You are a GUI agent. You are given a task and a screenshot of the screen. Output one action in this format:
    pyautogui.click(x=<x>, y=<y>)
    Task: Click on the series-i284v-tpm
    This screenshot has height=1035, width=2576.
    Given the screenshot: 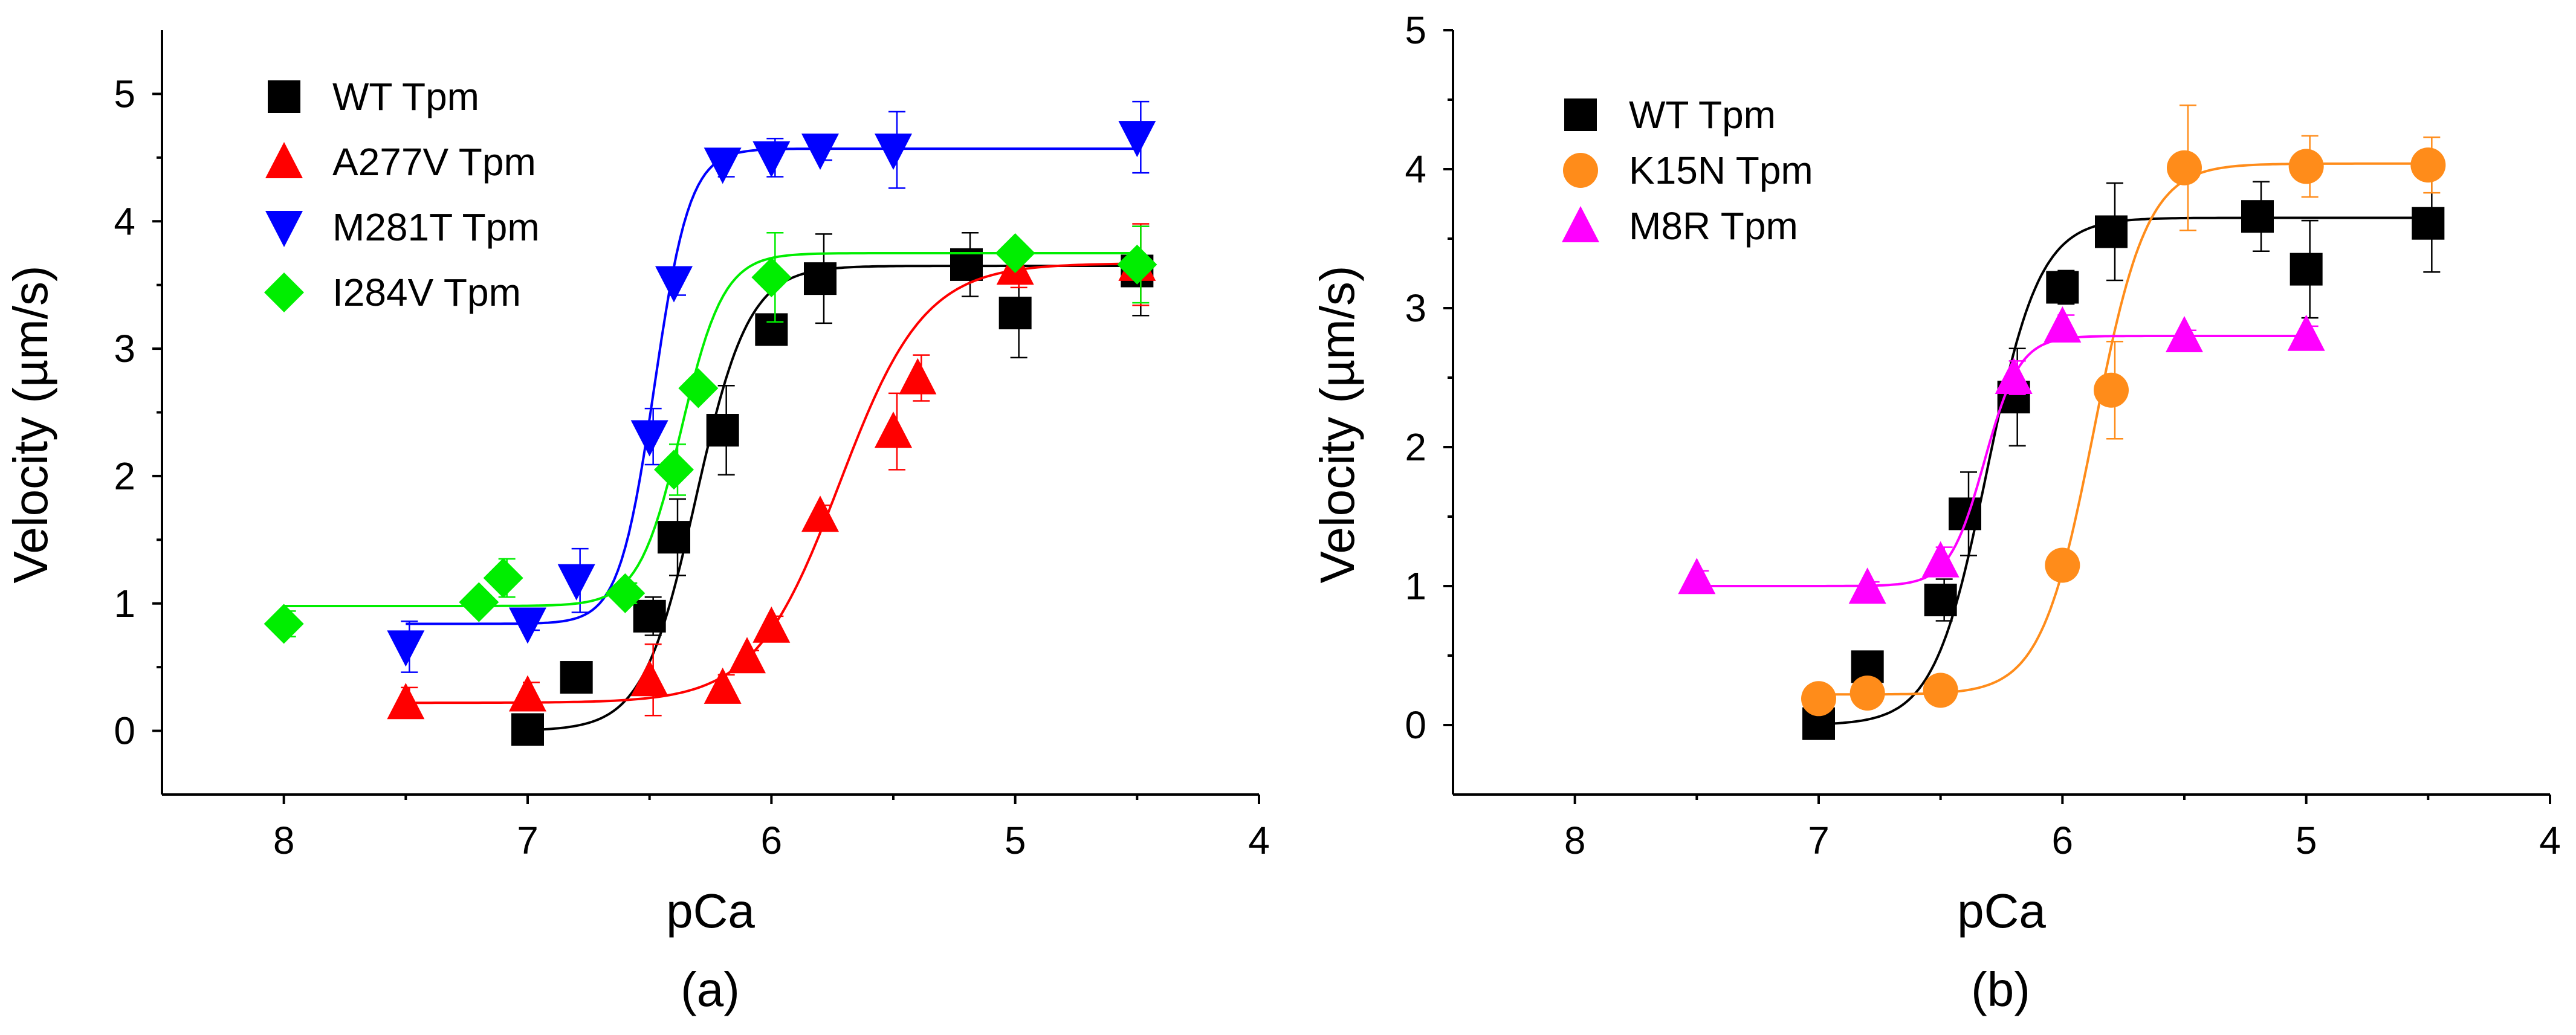 What is the action you would take?
    pyautogui.click(x=710, y=435)
    